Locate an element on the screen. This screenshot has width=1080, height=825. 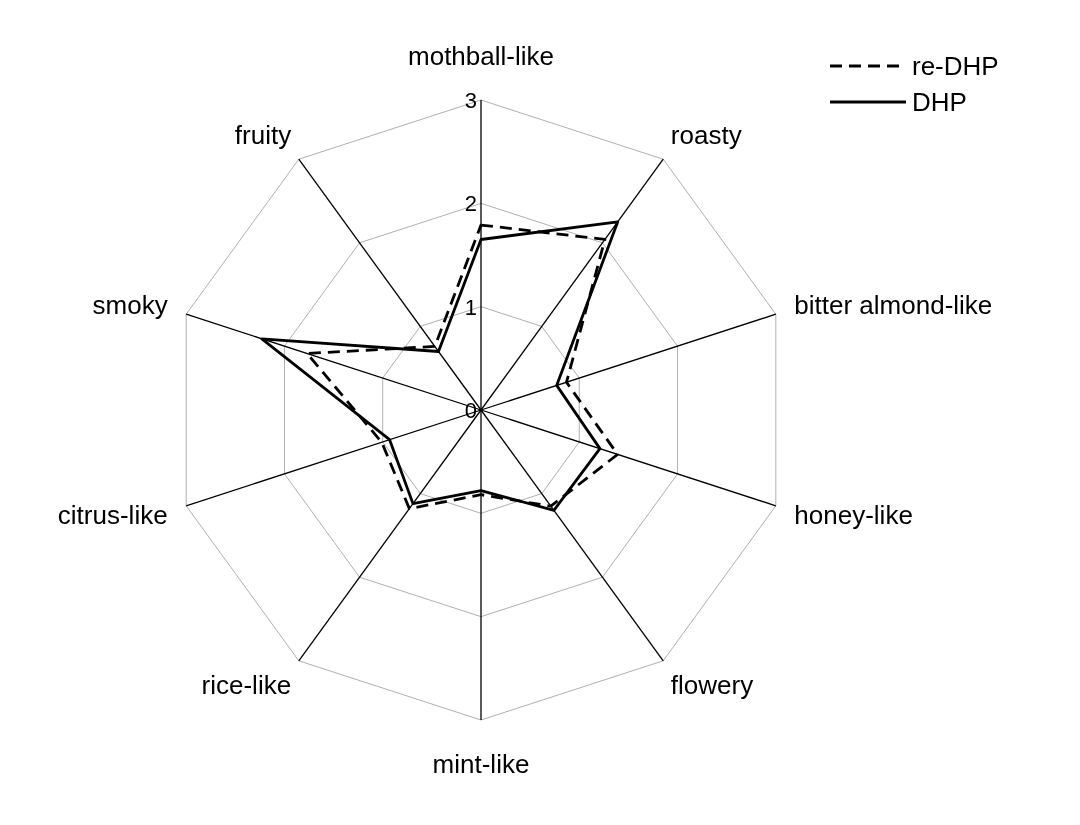
y-tick-label: 2 is located at coordinates (470, 204).